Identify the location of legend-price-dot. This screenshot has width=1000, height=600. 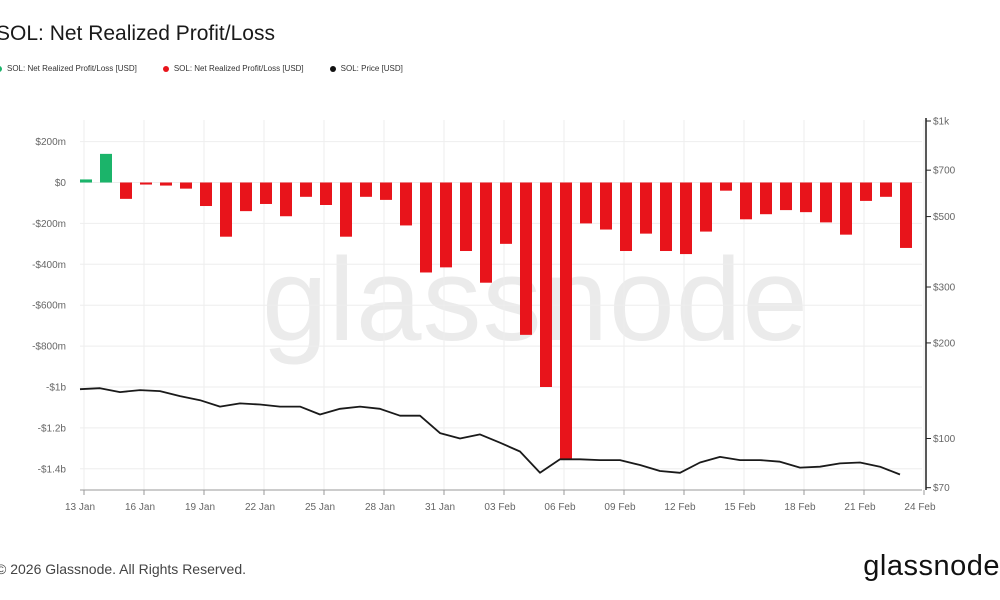
(332, 68).